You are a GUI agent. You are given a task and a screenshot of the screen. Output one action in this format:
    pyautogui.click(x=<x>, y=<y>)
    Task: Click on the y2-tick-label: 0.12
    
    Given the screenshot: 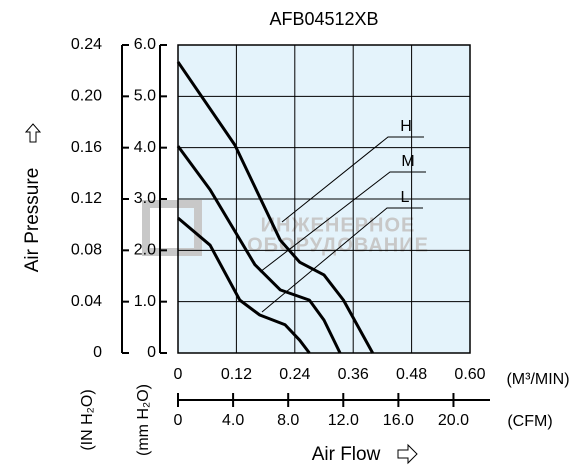 What is the action you would take?
    pyautogui.click(x=86, y=198)
    